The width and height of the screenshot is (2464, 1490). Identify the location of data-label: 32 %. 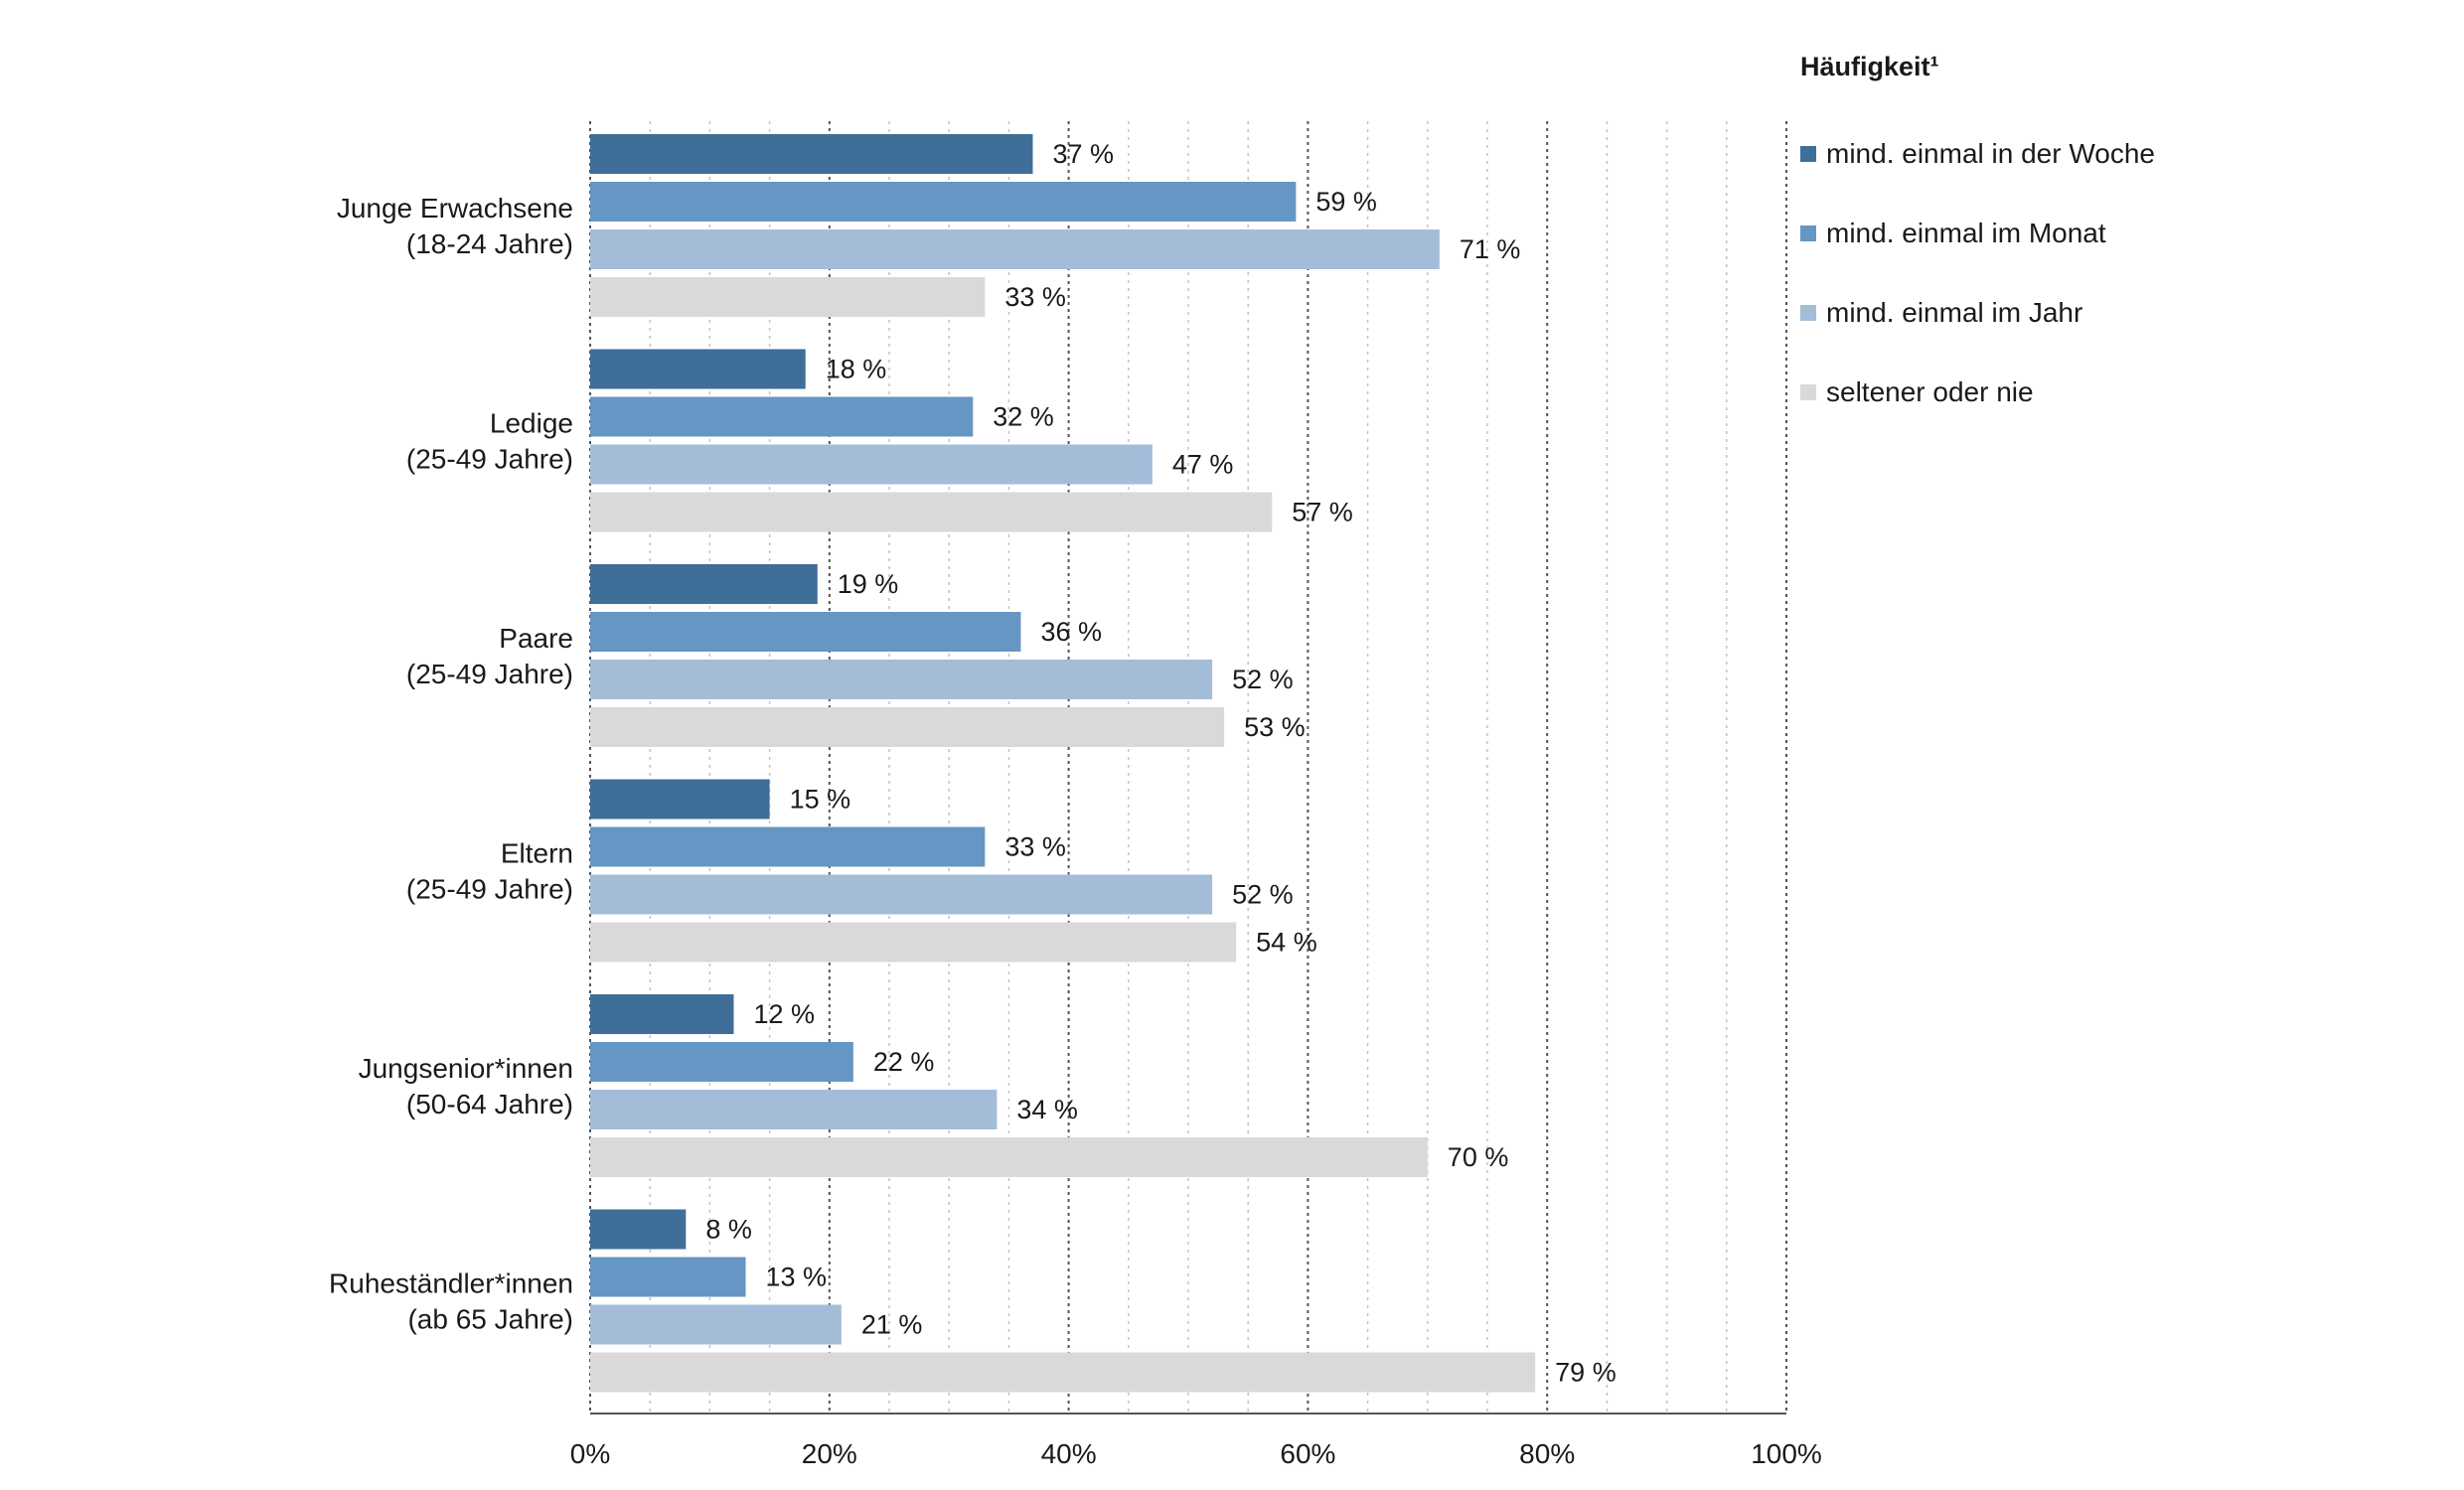
(1024, 417).